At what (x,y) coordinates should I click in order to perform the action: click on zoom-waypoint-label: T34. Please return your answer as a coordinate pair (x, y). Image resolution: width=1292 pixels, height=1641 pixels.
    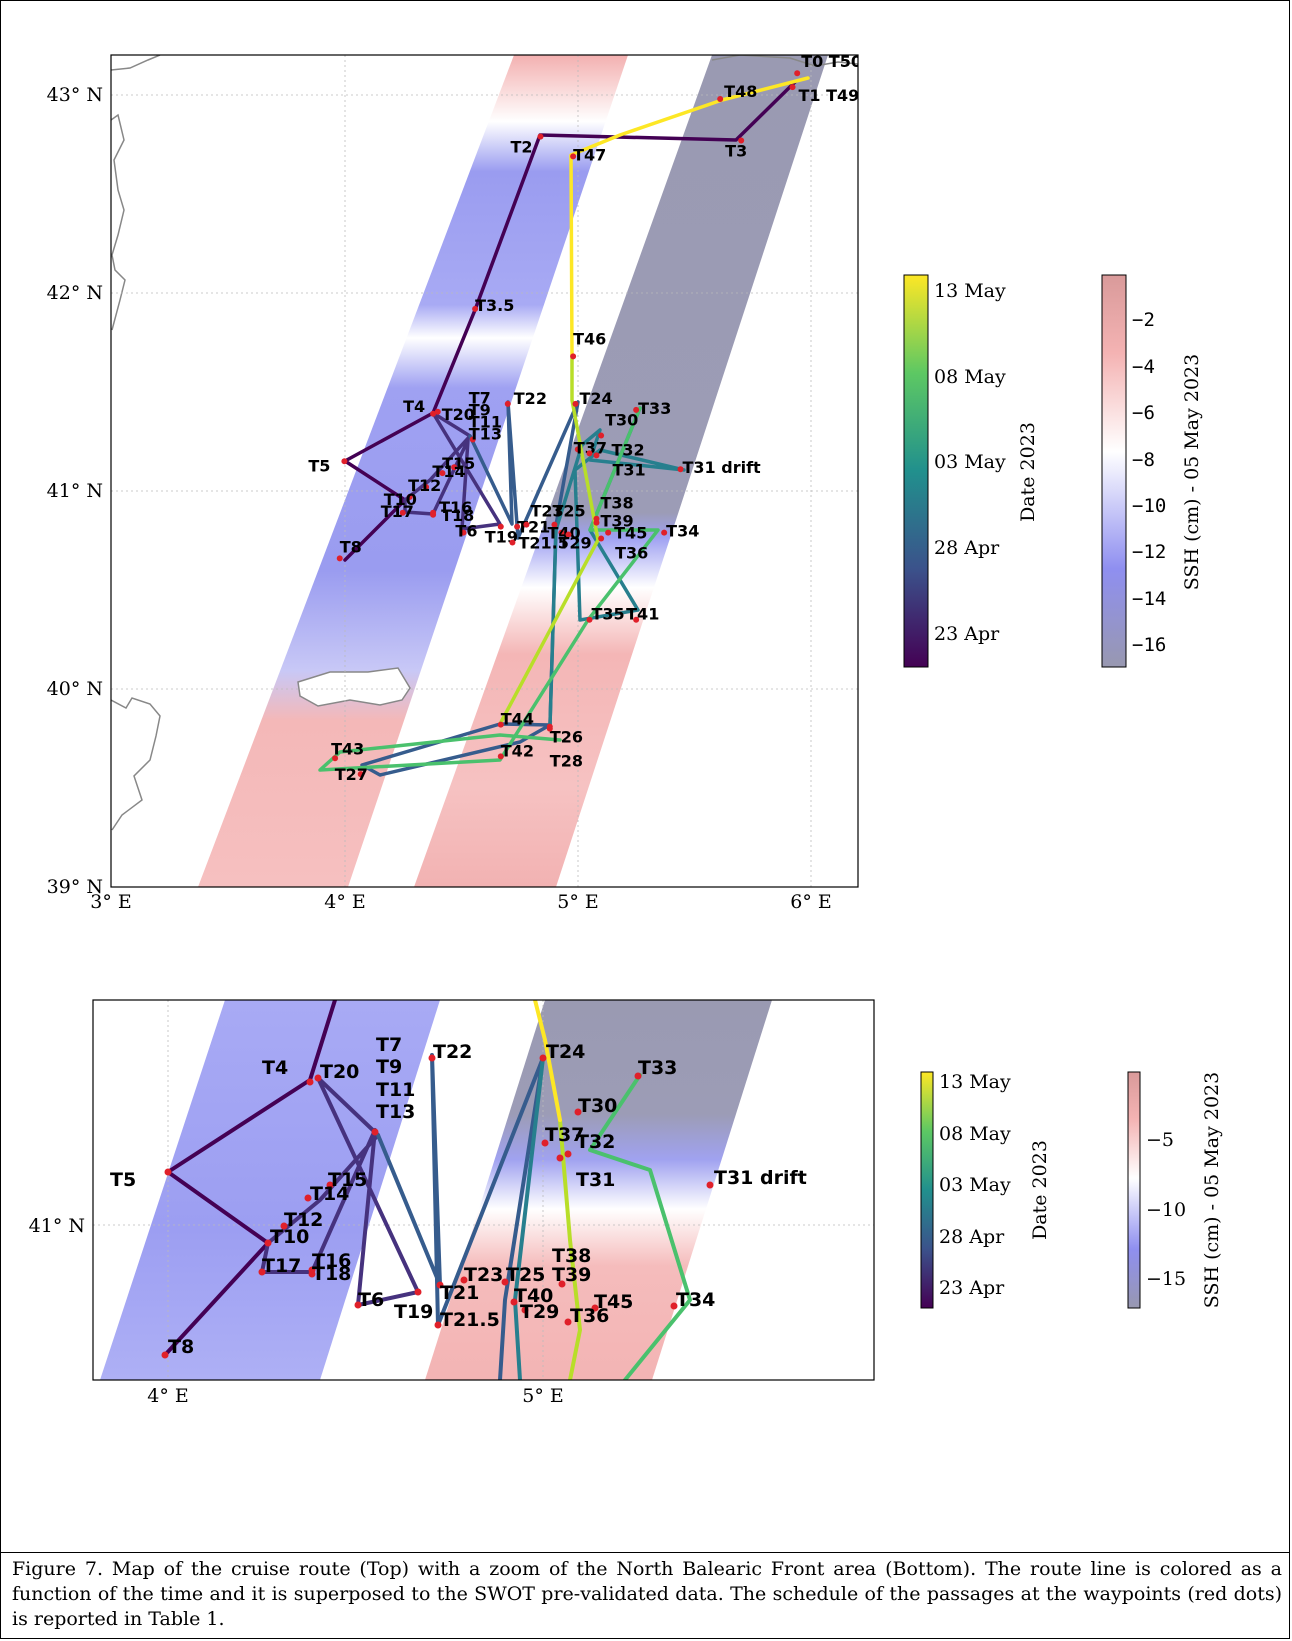
    Looking at the image, I should click on (695, 1300).